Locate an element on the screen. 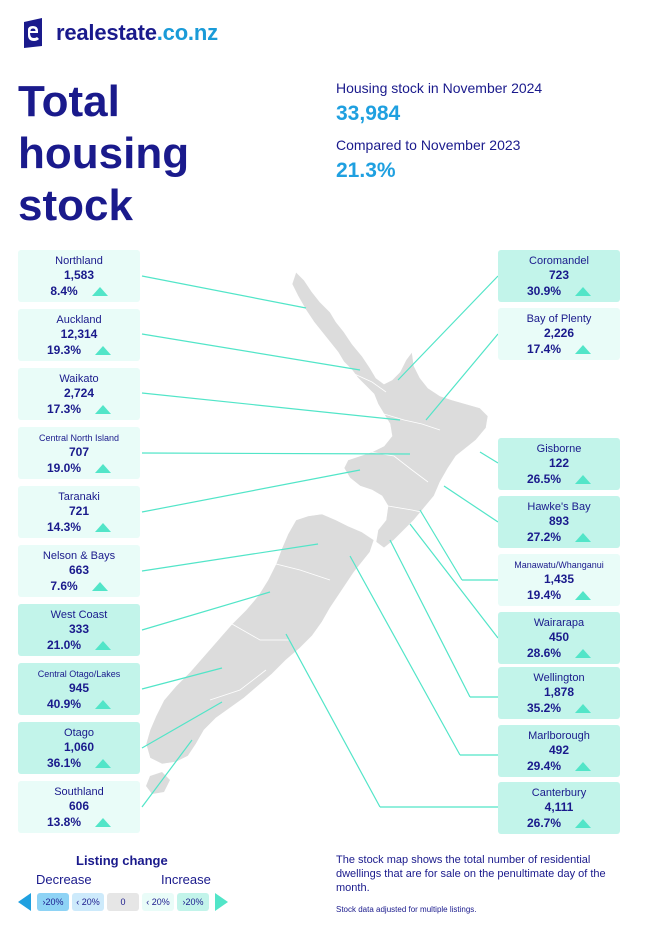  region-change: 28.6% is located at coordinates (544, 653).